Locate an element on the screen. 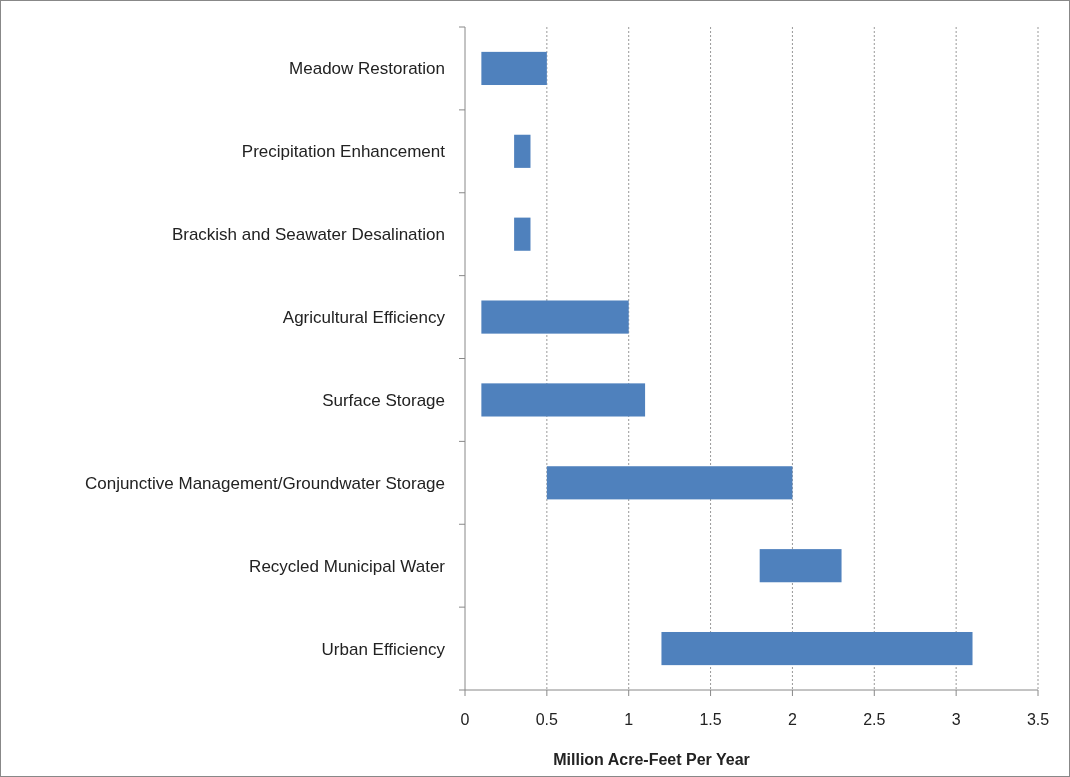 The image size is (1070, 777). x-tick-label: 1.5 is located at coordinates (710, 719).